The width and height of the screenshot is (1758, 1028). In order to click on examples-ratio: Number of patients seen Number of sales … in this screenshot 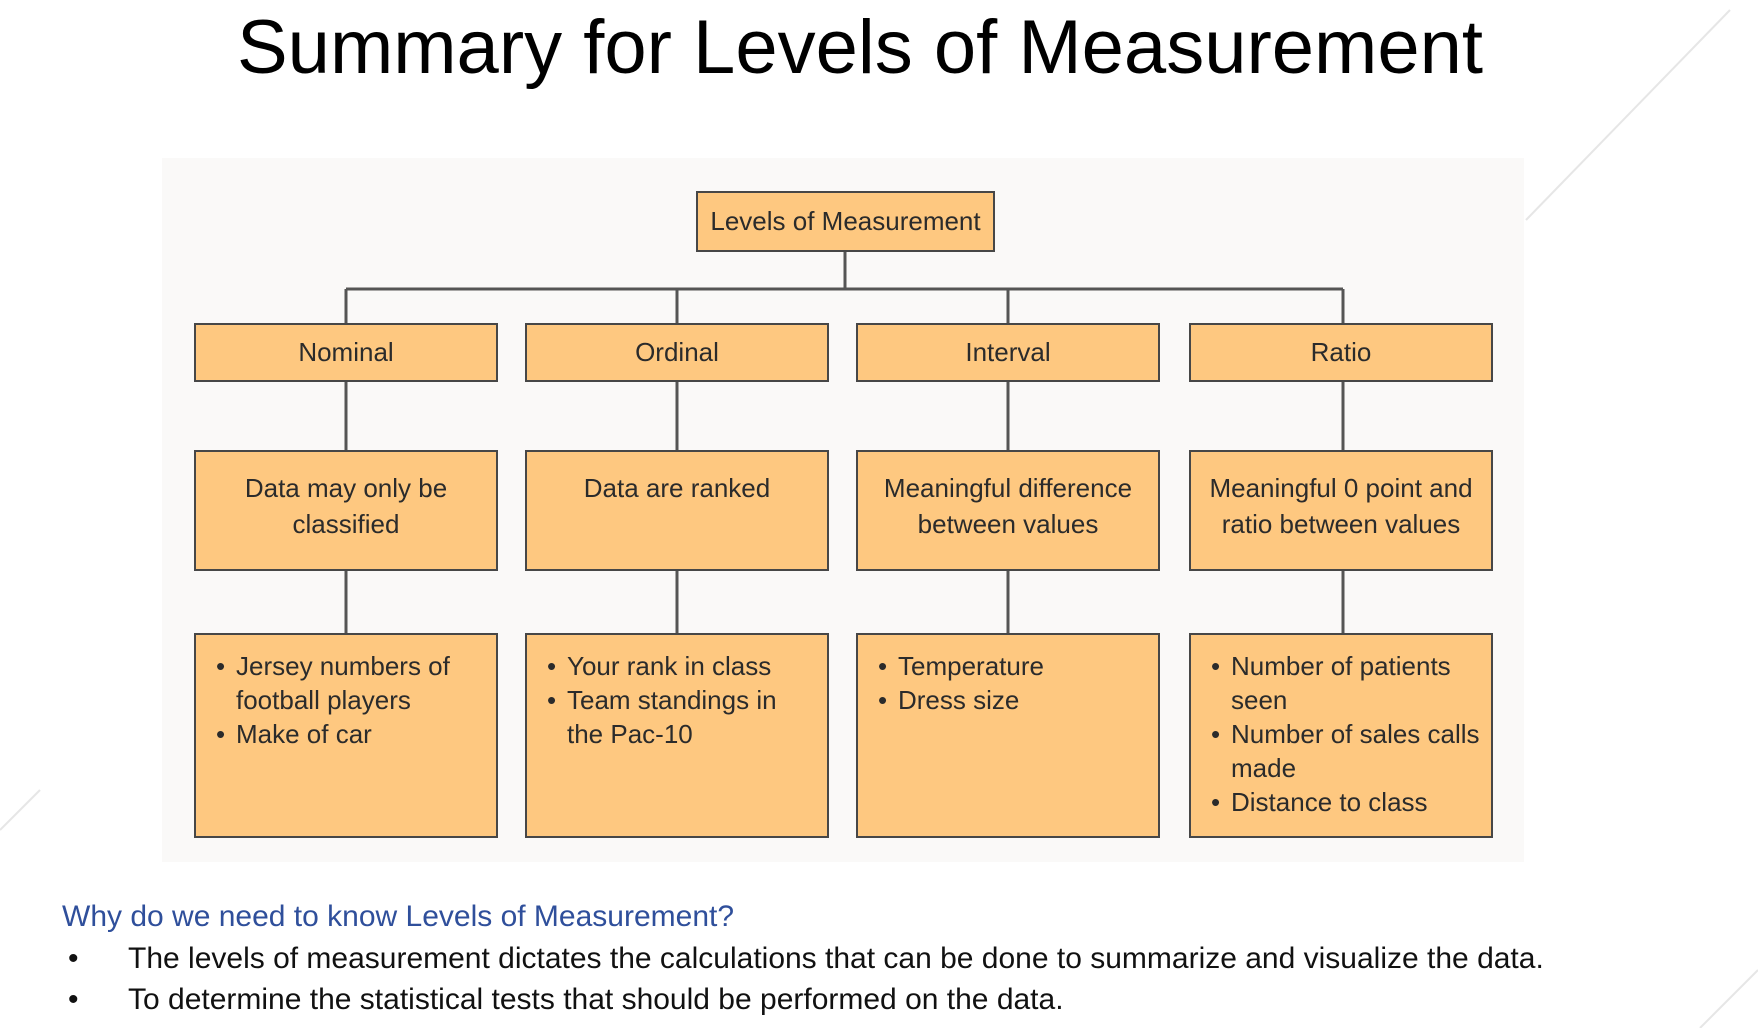, I will do `click(1341, 735)`.